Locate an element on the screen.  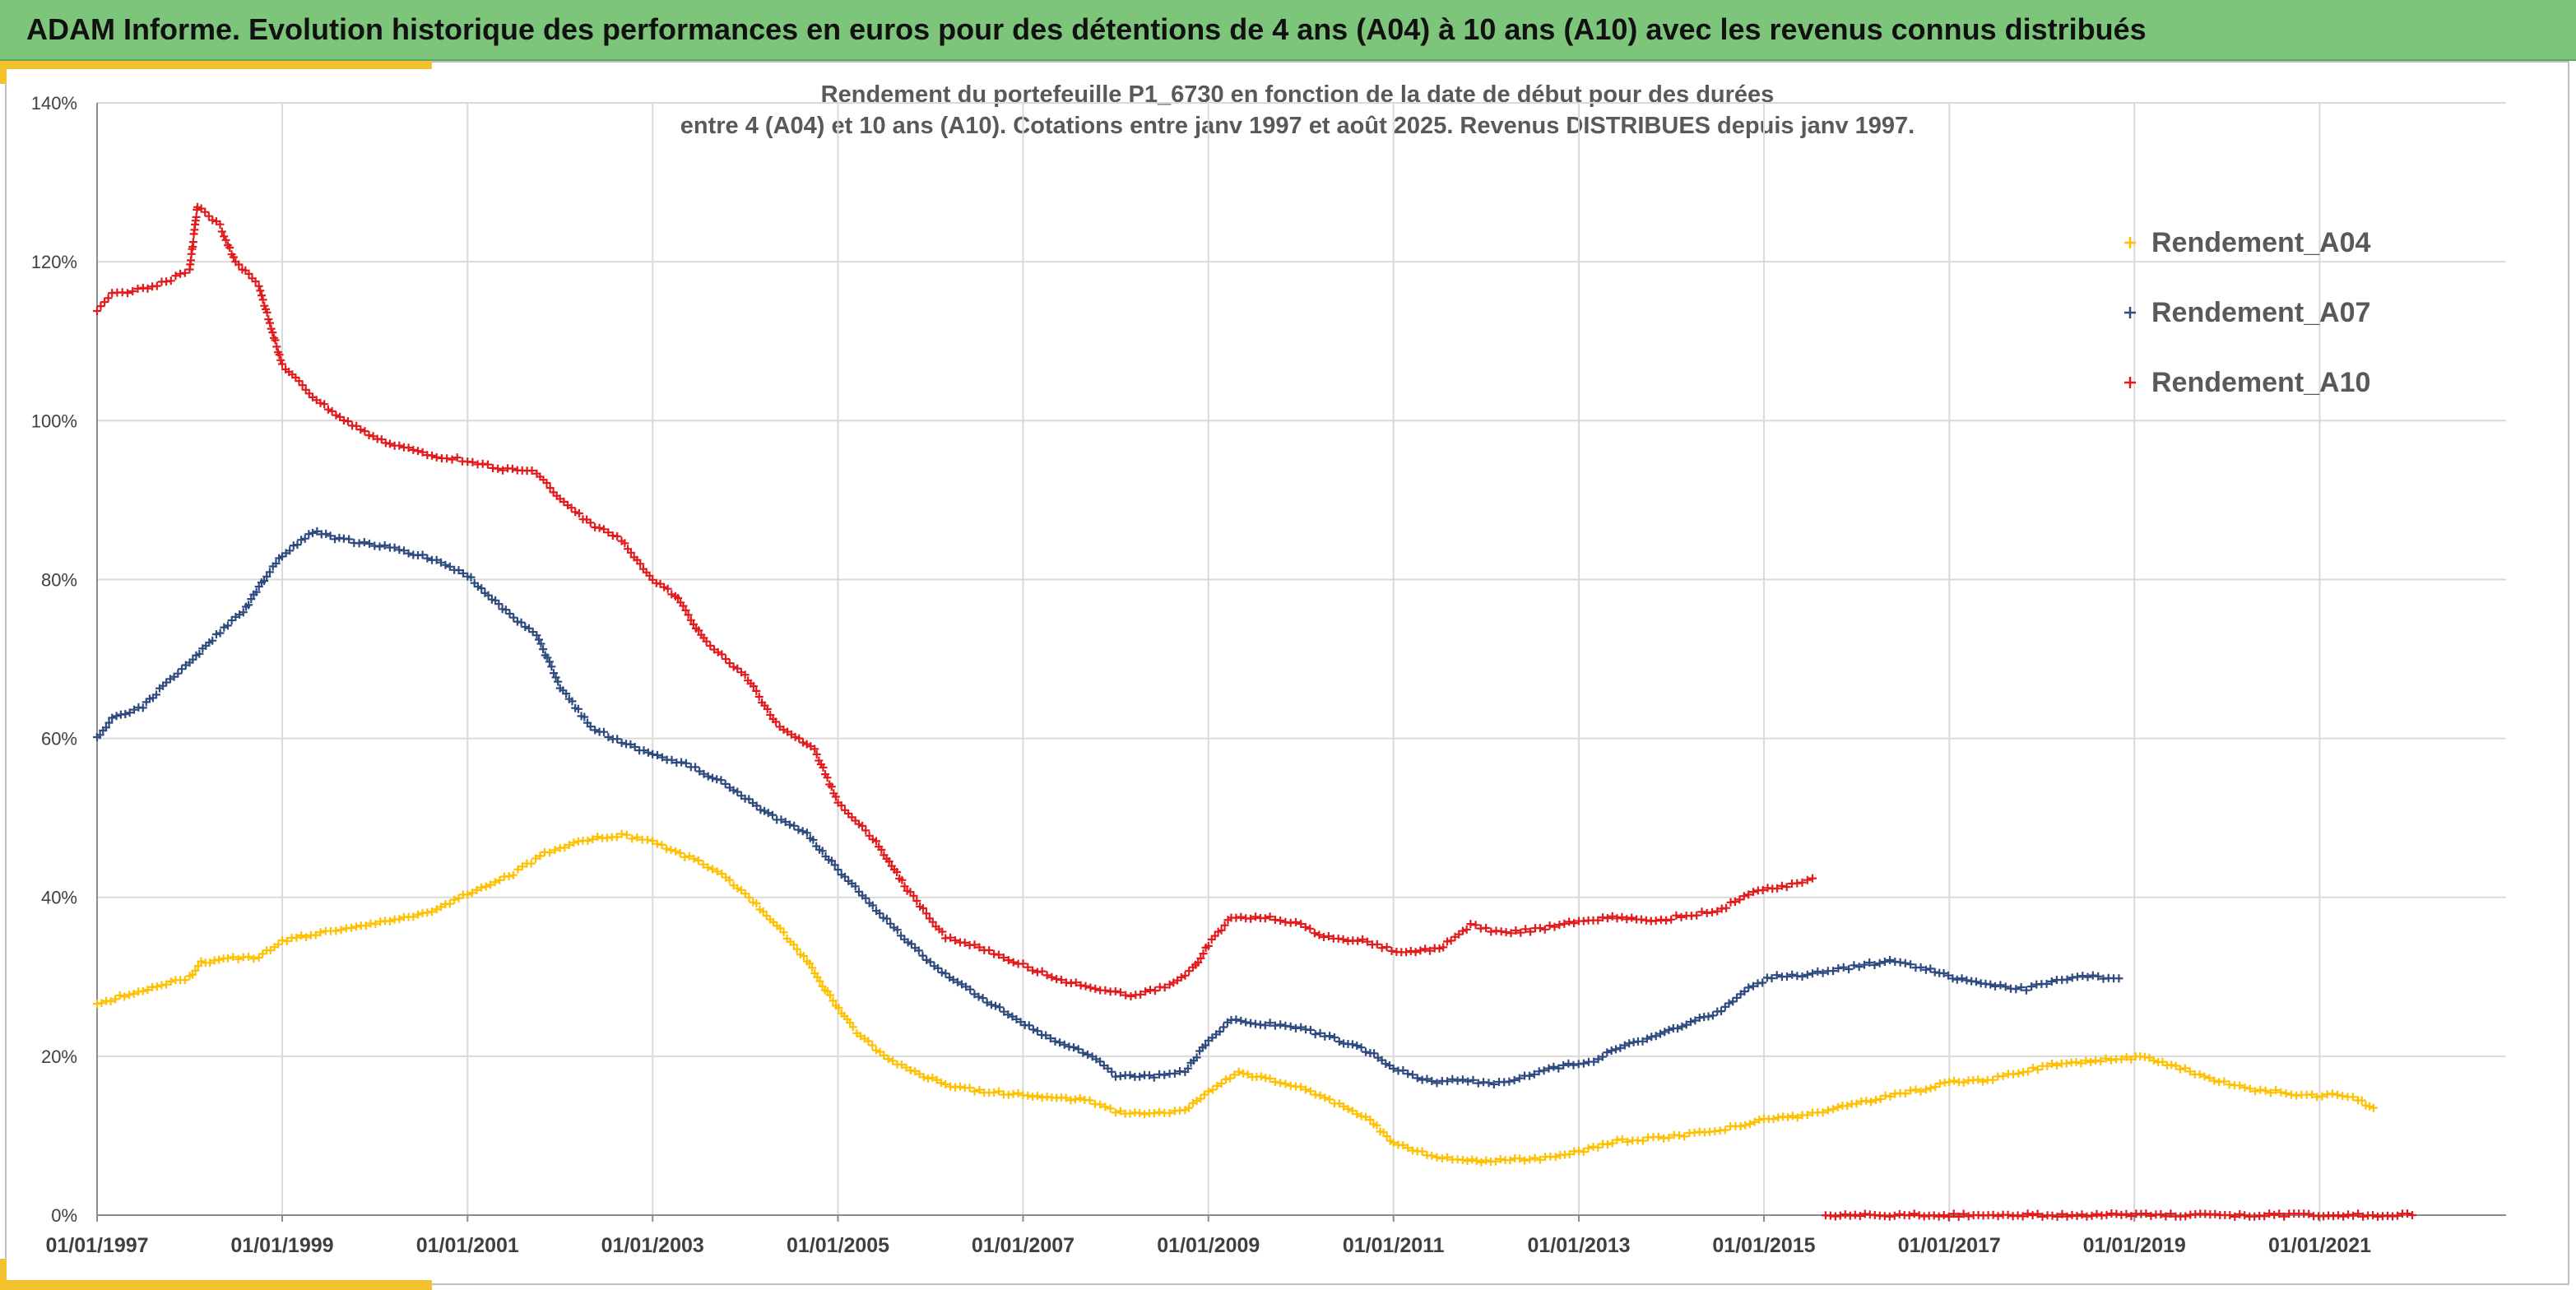
x-tick-label: 01/01/2013 is located at coordinates (1578, 1245).